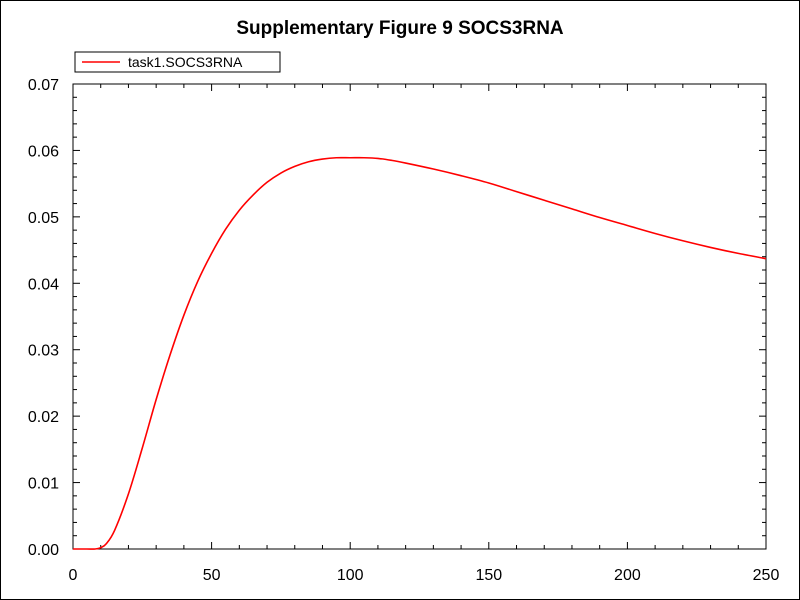 This screenshot has width=800, height=600. What do you see at coordinates (43, 151) in the screenshot?
I see `y-tick-label: 0.06` at bounding box center [43, 151].